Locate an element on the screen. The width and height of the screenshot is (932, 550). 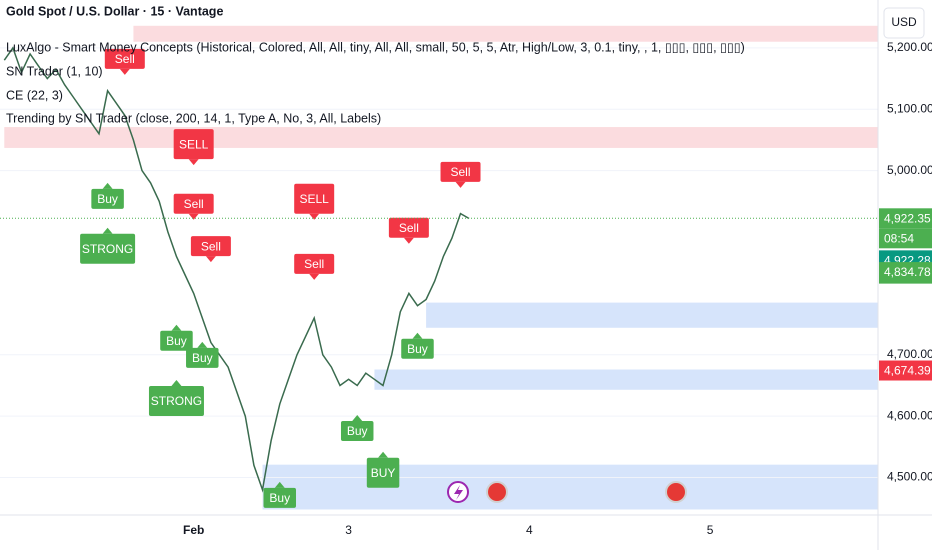
y-tick-label: 5,000.00 is located at coordinates (909, 170).